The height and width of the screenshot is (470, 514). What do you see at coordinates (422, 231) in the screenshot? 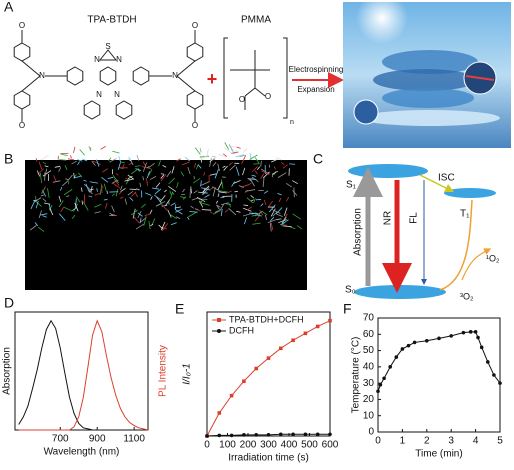
I see `jablonski` at bounding box center [422, 231].